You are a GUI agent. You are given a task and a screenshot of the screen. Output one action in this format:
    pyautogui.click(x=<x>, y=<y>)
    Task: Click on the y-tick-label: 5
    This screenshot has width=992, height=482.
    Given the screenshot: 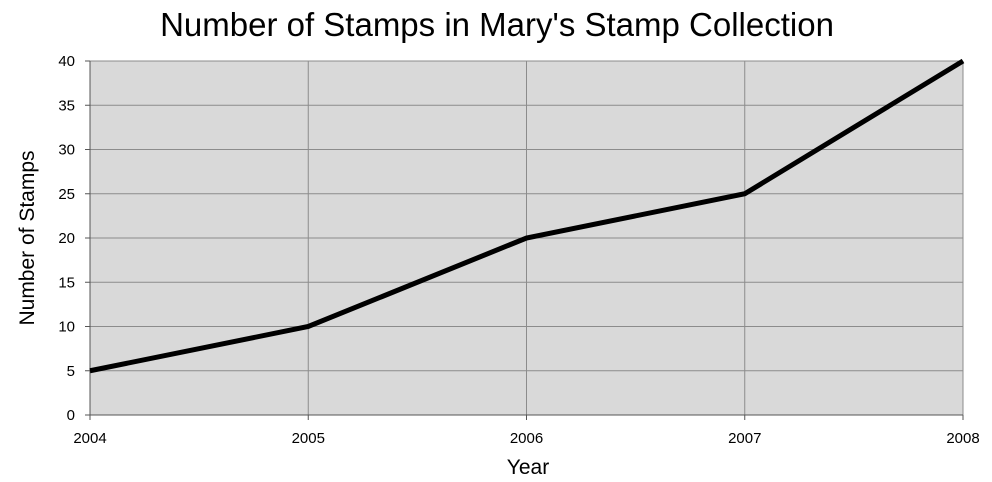 What is the action you would take?
    pyautogui.click(x=71, y=371)
    